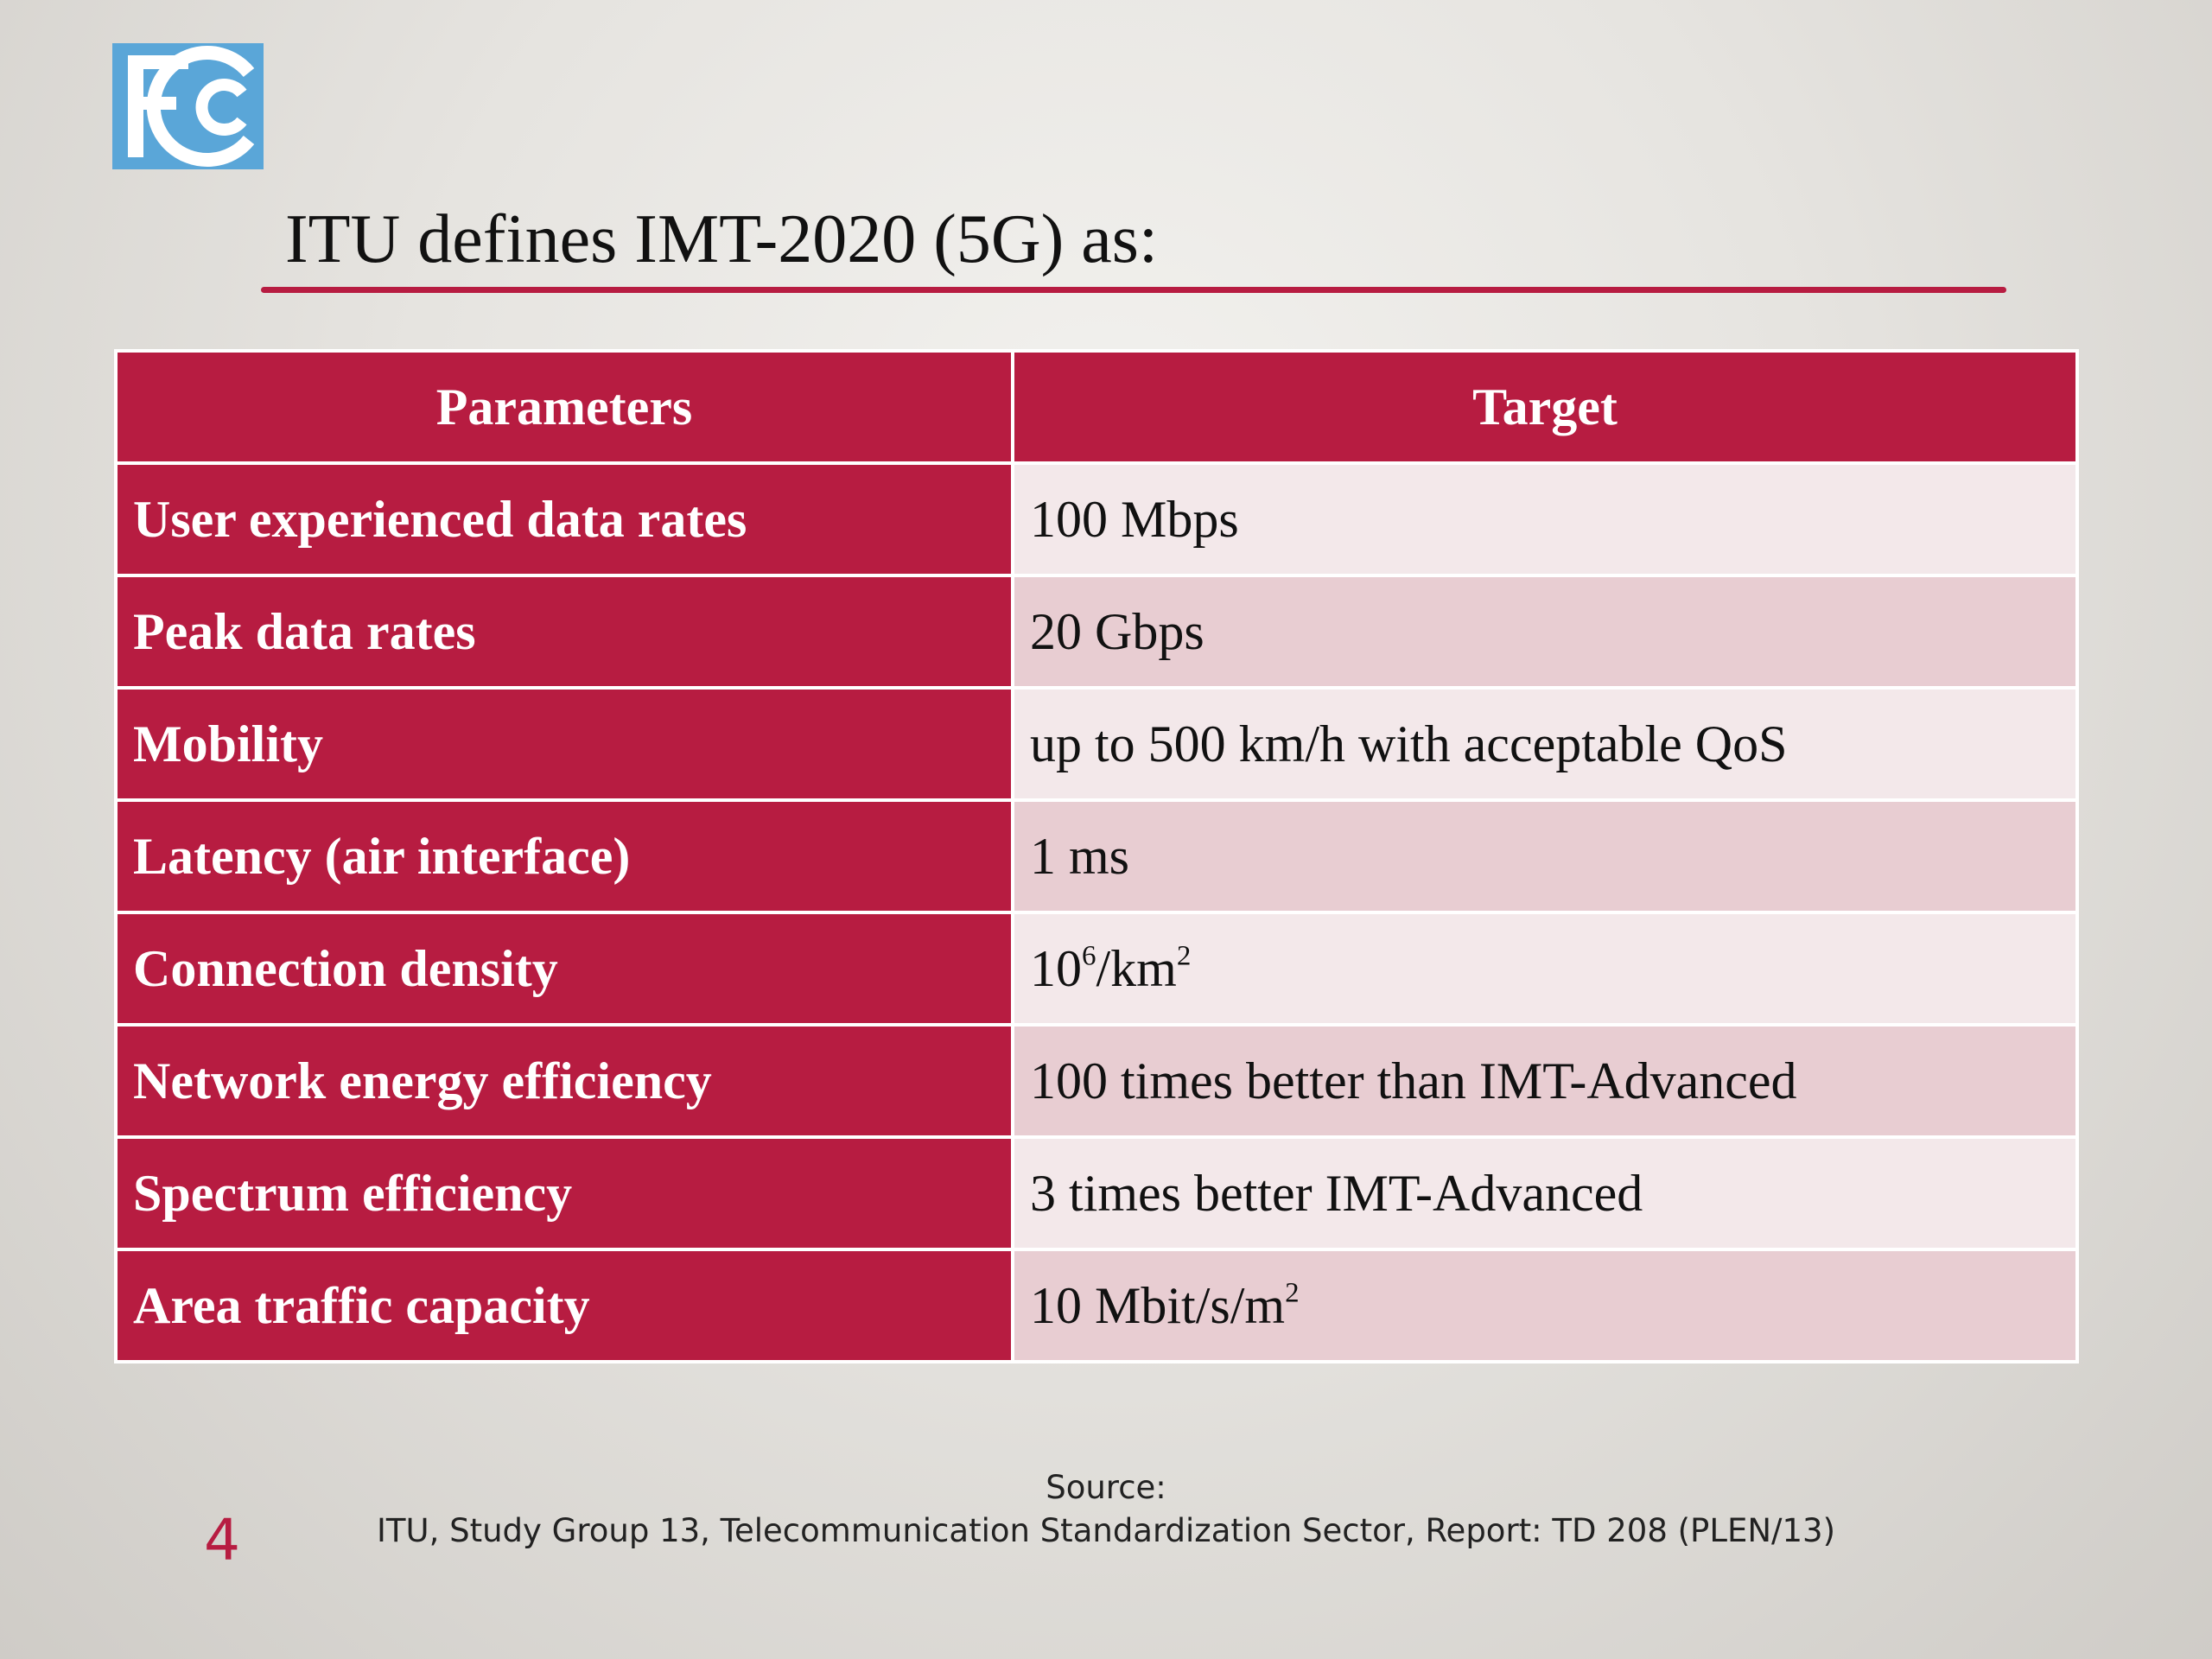  Describe the element at coordinates (564, 519) in the screenshot. I see `parameter-cell: User experienced data rates` at that location.